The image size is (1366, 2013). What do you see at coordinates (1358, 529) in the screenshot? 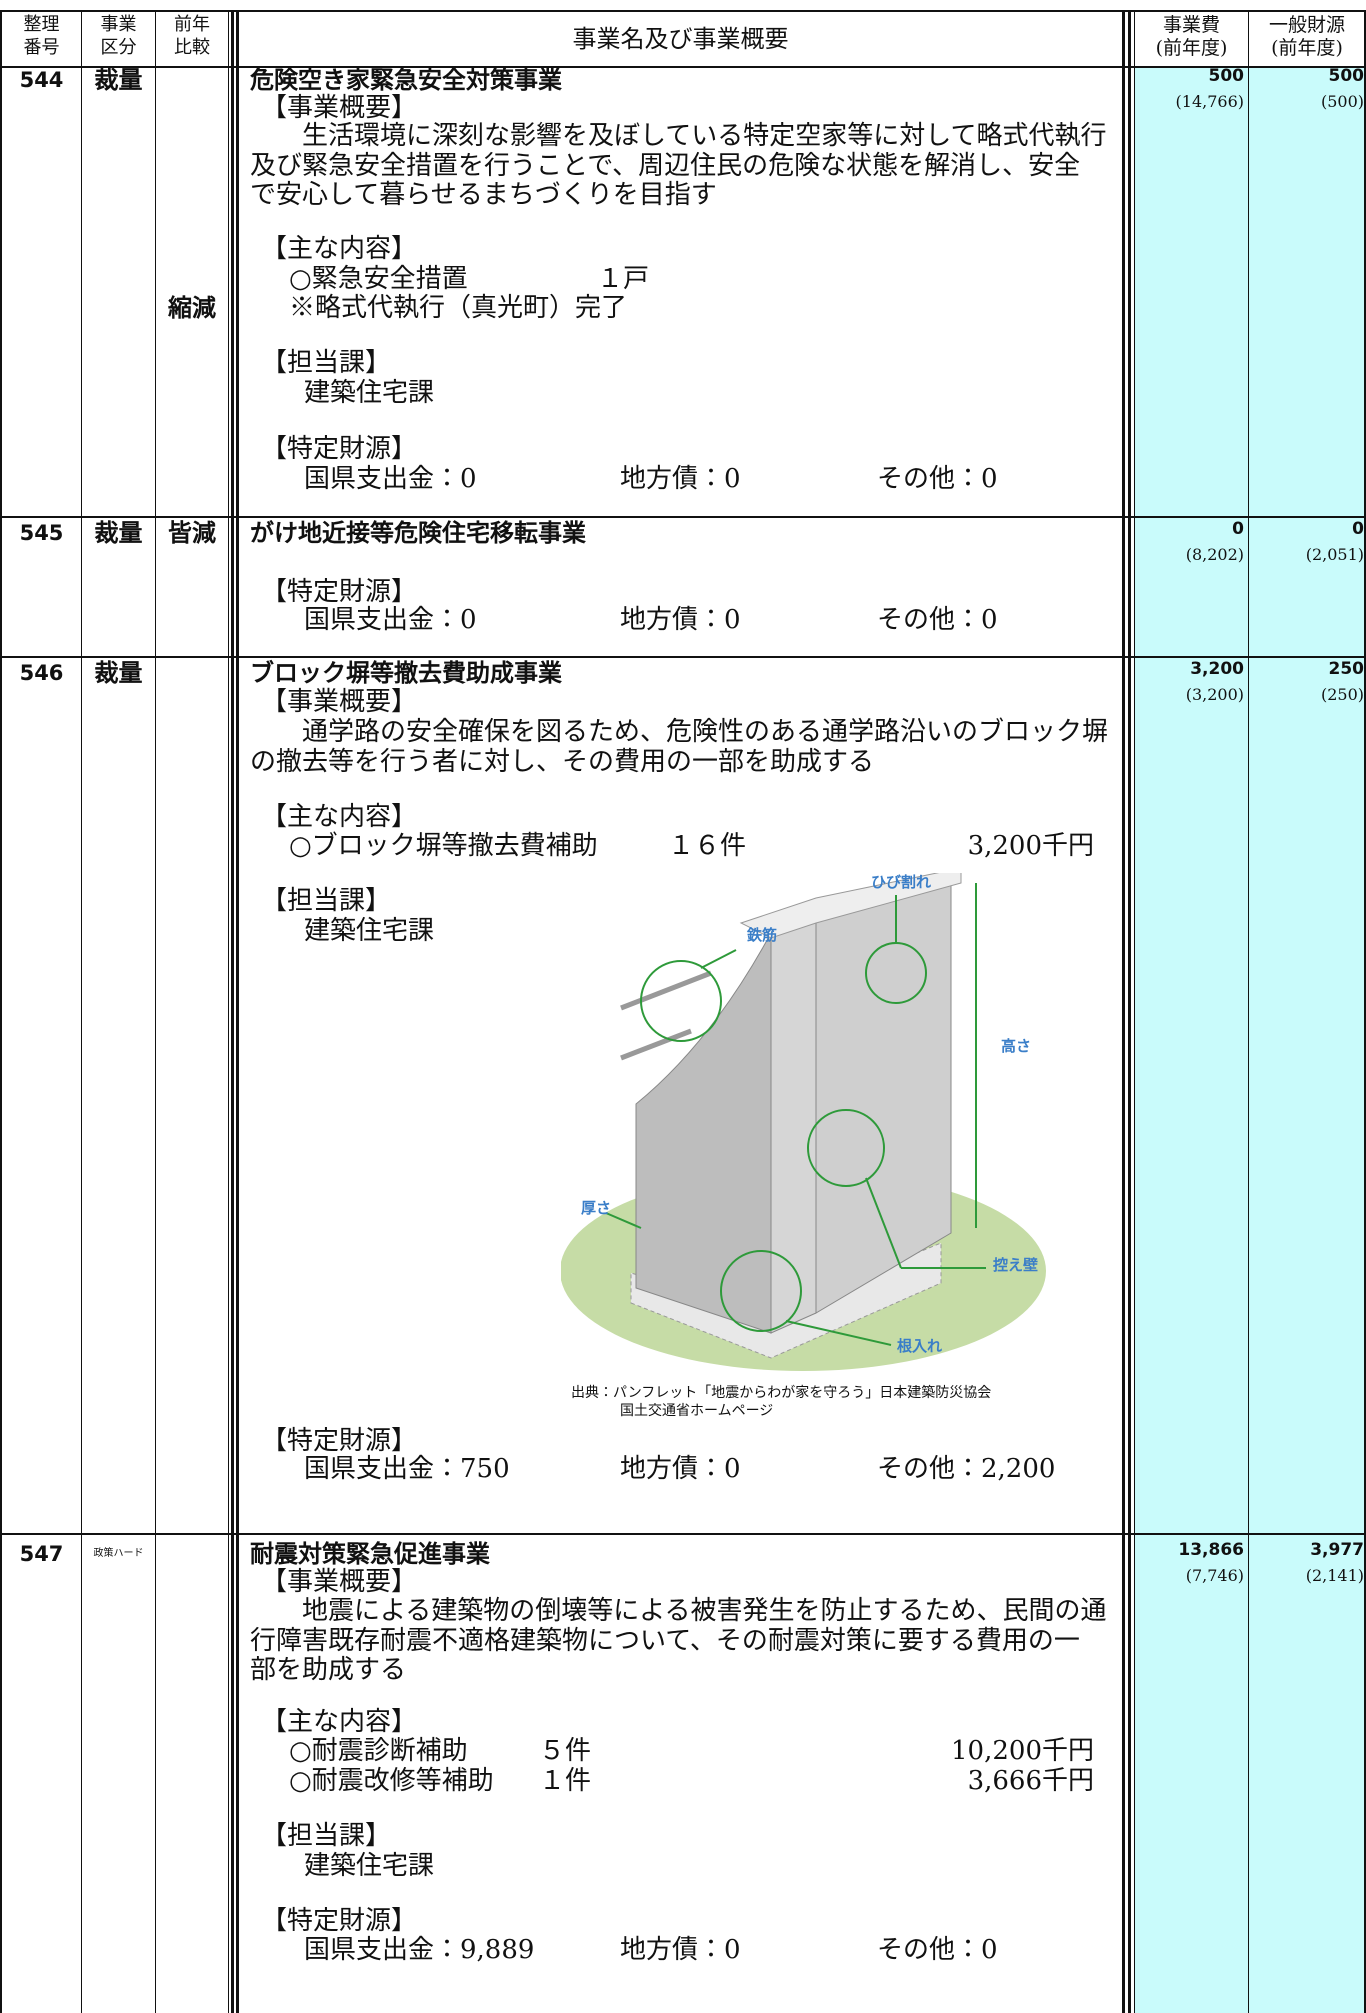
I see `general-funds: 0` at bounding box center [1358, 529].